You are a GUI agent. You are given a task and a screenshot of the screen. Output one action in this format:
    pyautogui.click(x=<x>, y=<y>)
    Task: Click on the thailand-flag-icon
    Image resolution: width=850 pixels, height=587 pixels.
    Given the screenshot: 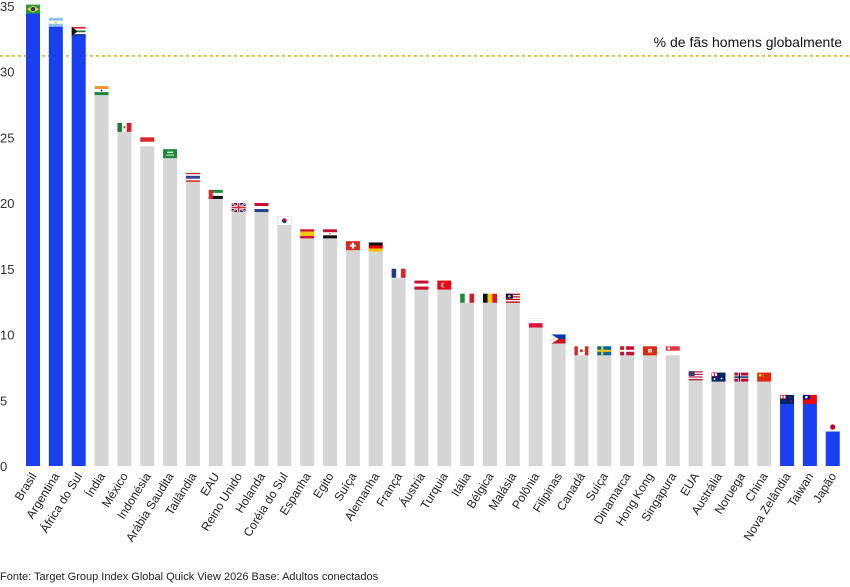 What is the action you would take?
    pyautogui.click(x=192, y=177)
    